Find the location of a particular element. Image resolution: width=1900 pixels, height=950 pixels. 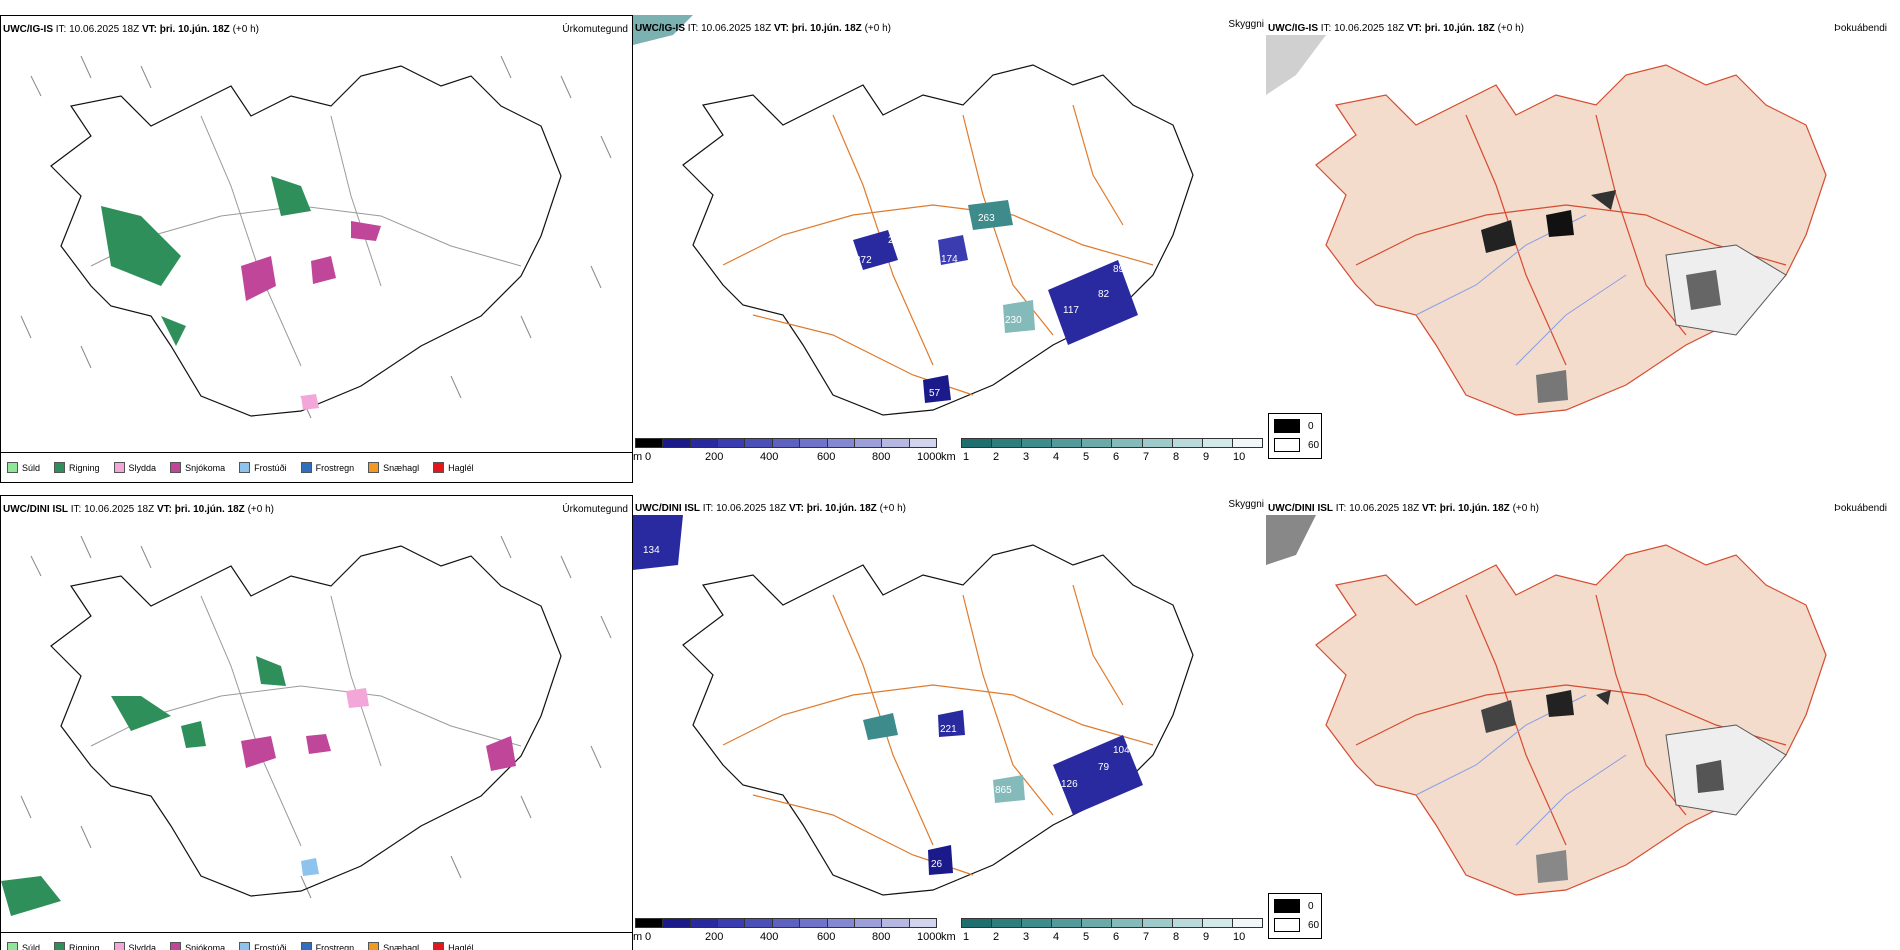

visibility-map-row1: 263 201 174 372 89 82 117 230 57 is located at coordinates (913, 215).